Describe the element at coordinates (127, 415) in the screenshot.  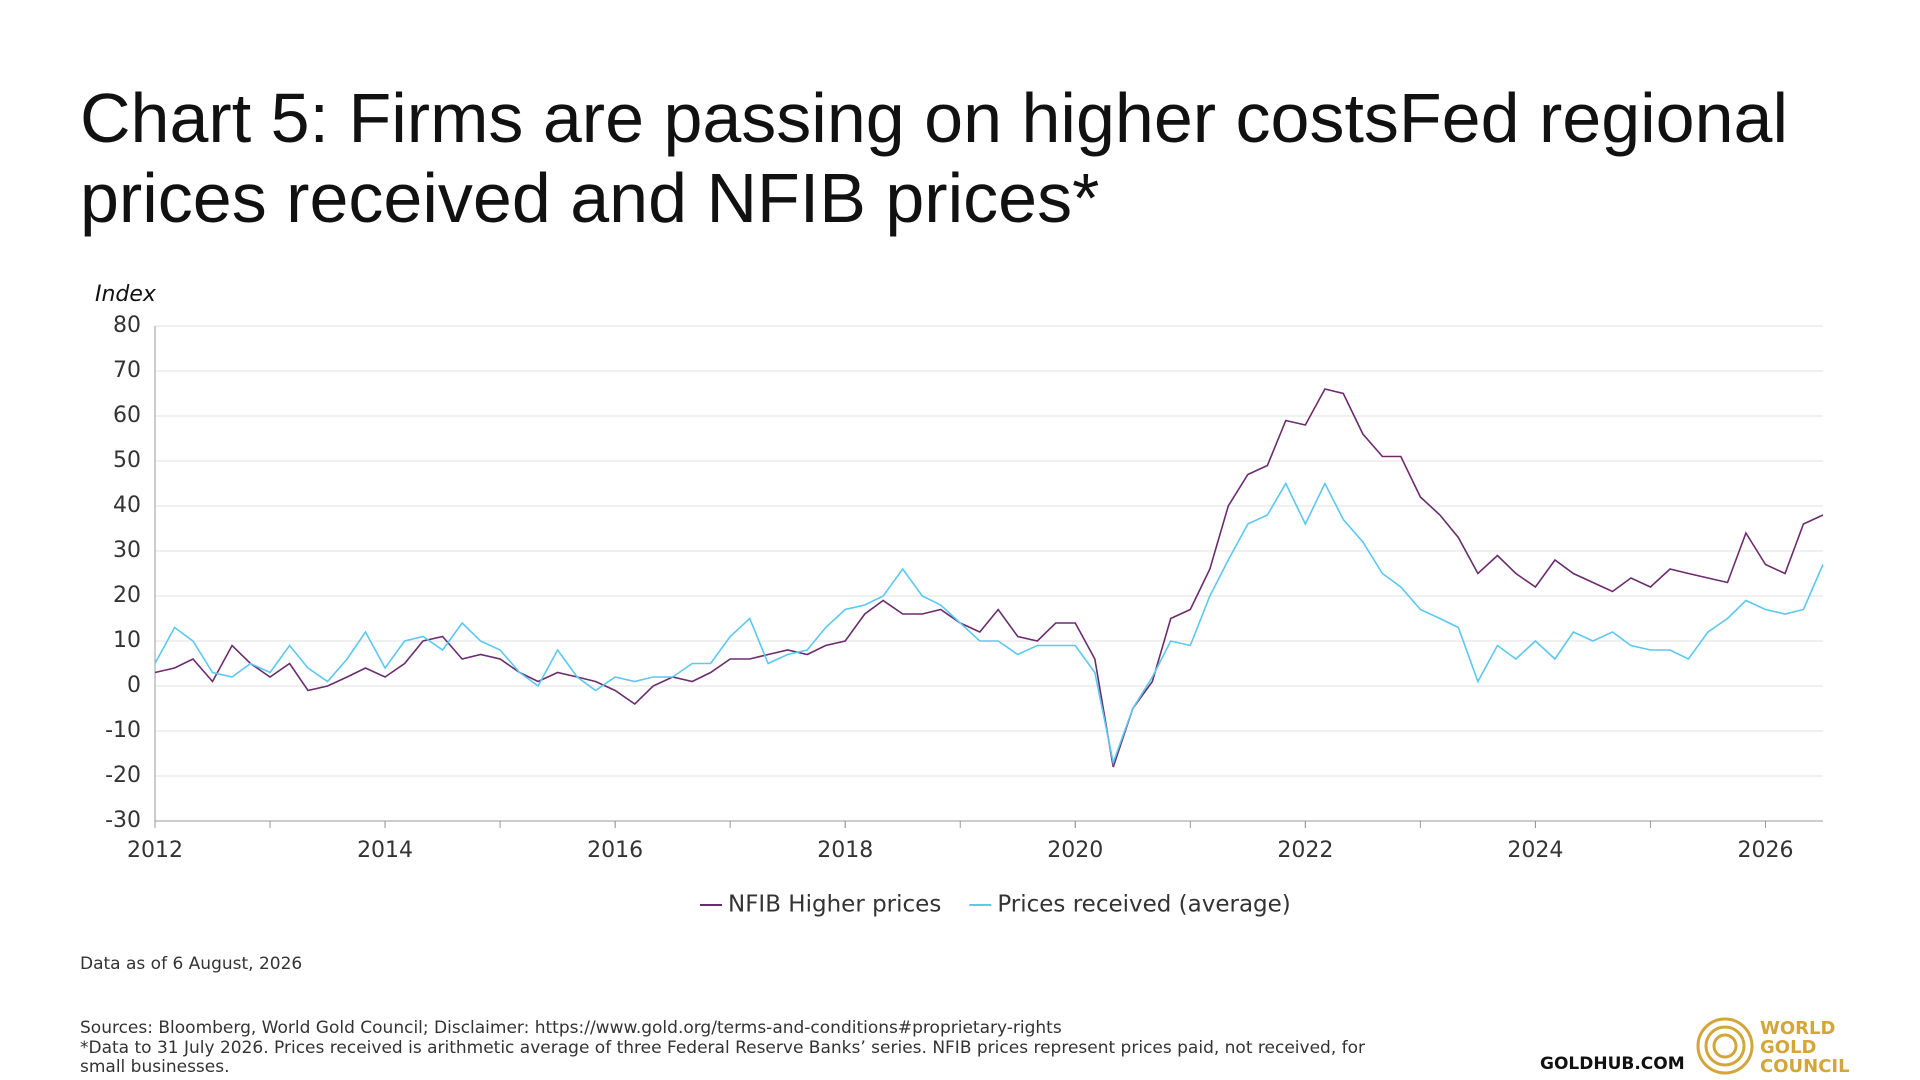
I see `y-tick-label: 60` at that location.